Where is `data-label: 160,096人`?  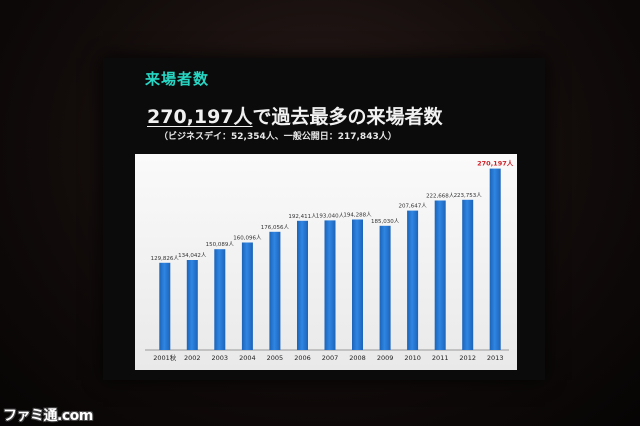 data-label: 160,096人 is located at coordinates (247, 238).